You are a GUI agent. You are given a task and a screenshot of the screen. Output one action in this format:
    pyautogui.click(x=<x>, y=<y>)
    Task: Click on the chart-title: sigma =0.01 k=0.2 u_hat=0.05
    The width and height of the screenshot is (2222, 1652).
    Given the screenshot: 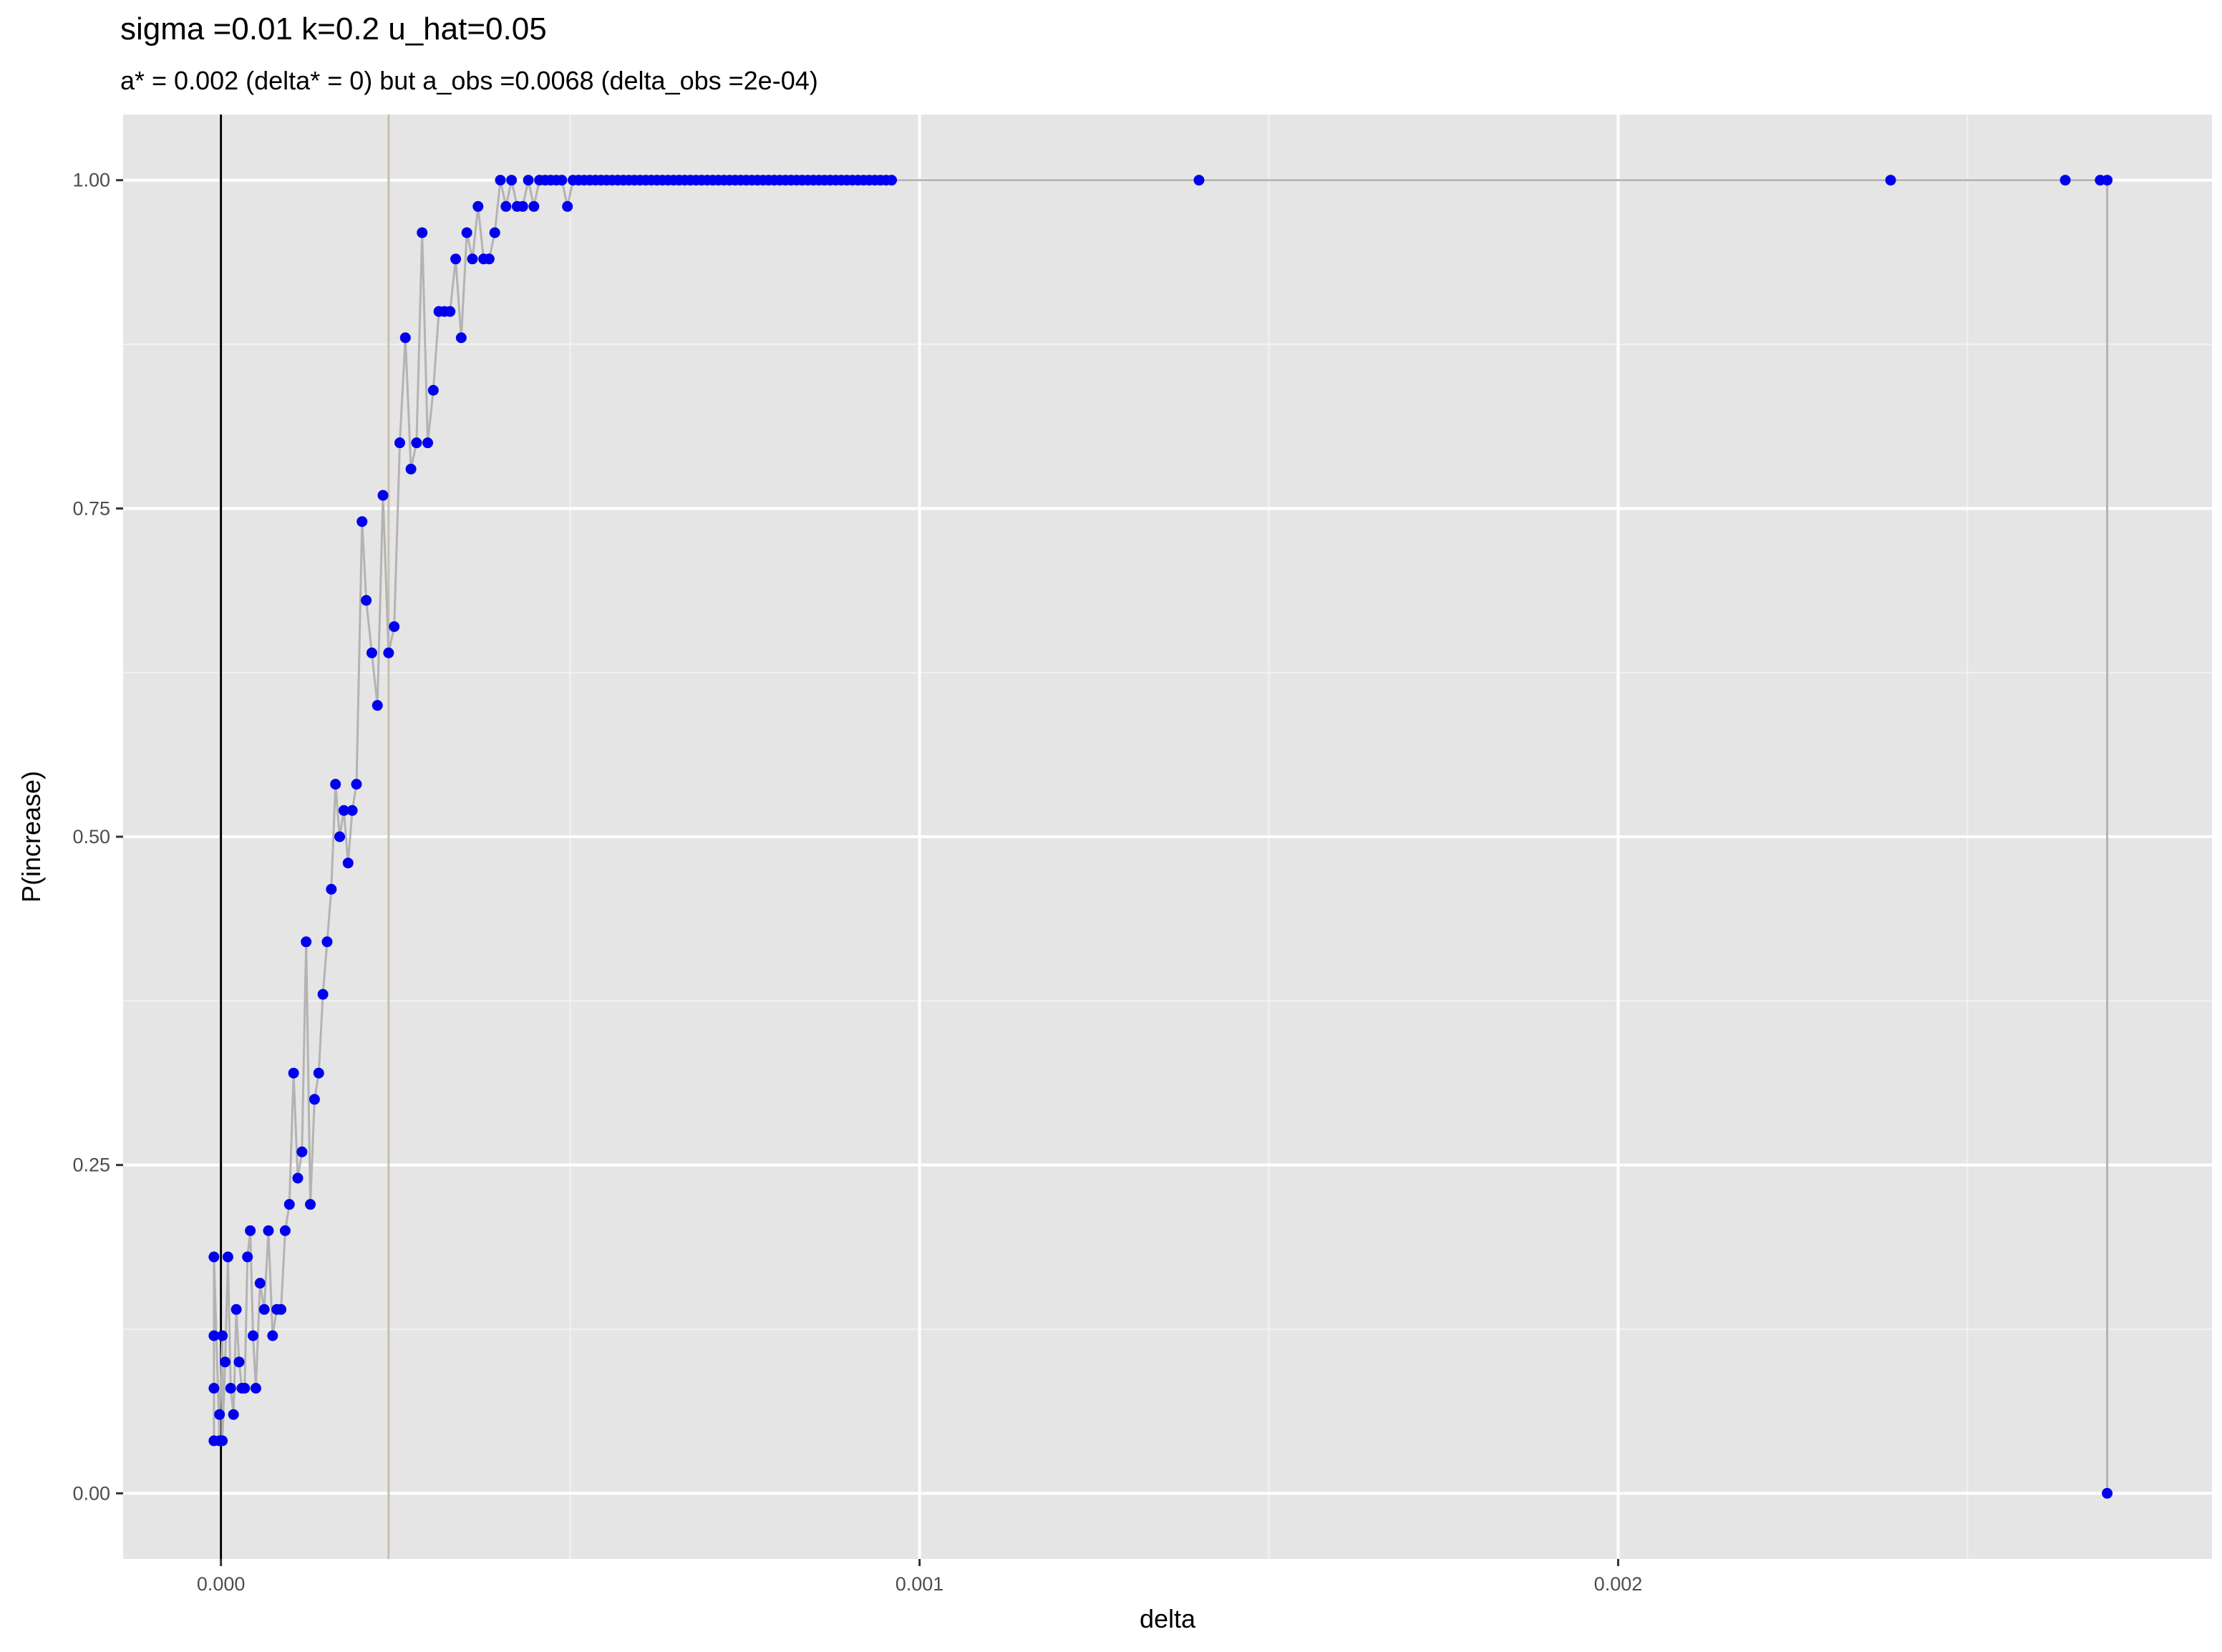 What is the action you would take?
    pyautogui.click(x=333, y=29)
    